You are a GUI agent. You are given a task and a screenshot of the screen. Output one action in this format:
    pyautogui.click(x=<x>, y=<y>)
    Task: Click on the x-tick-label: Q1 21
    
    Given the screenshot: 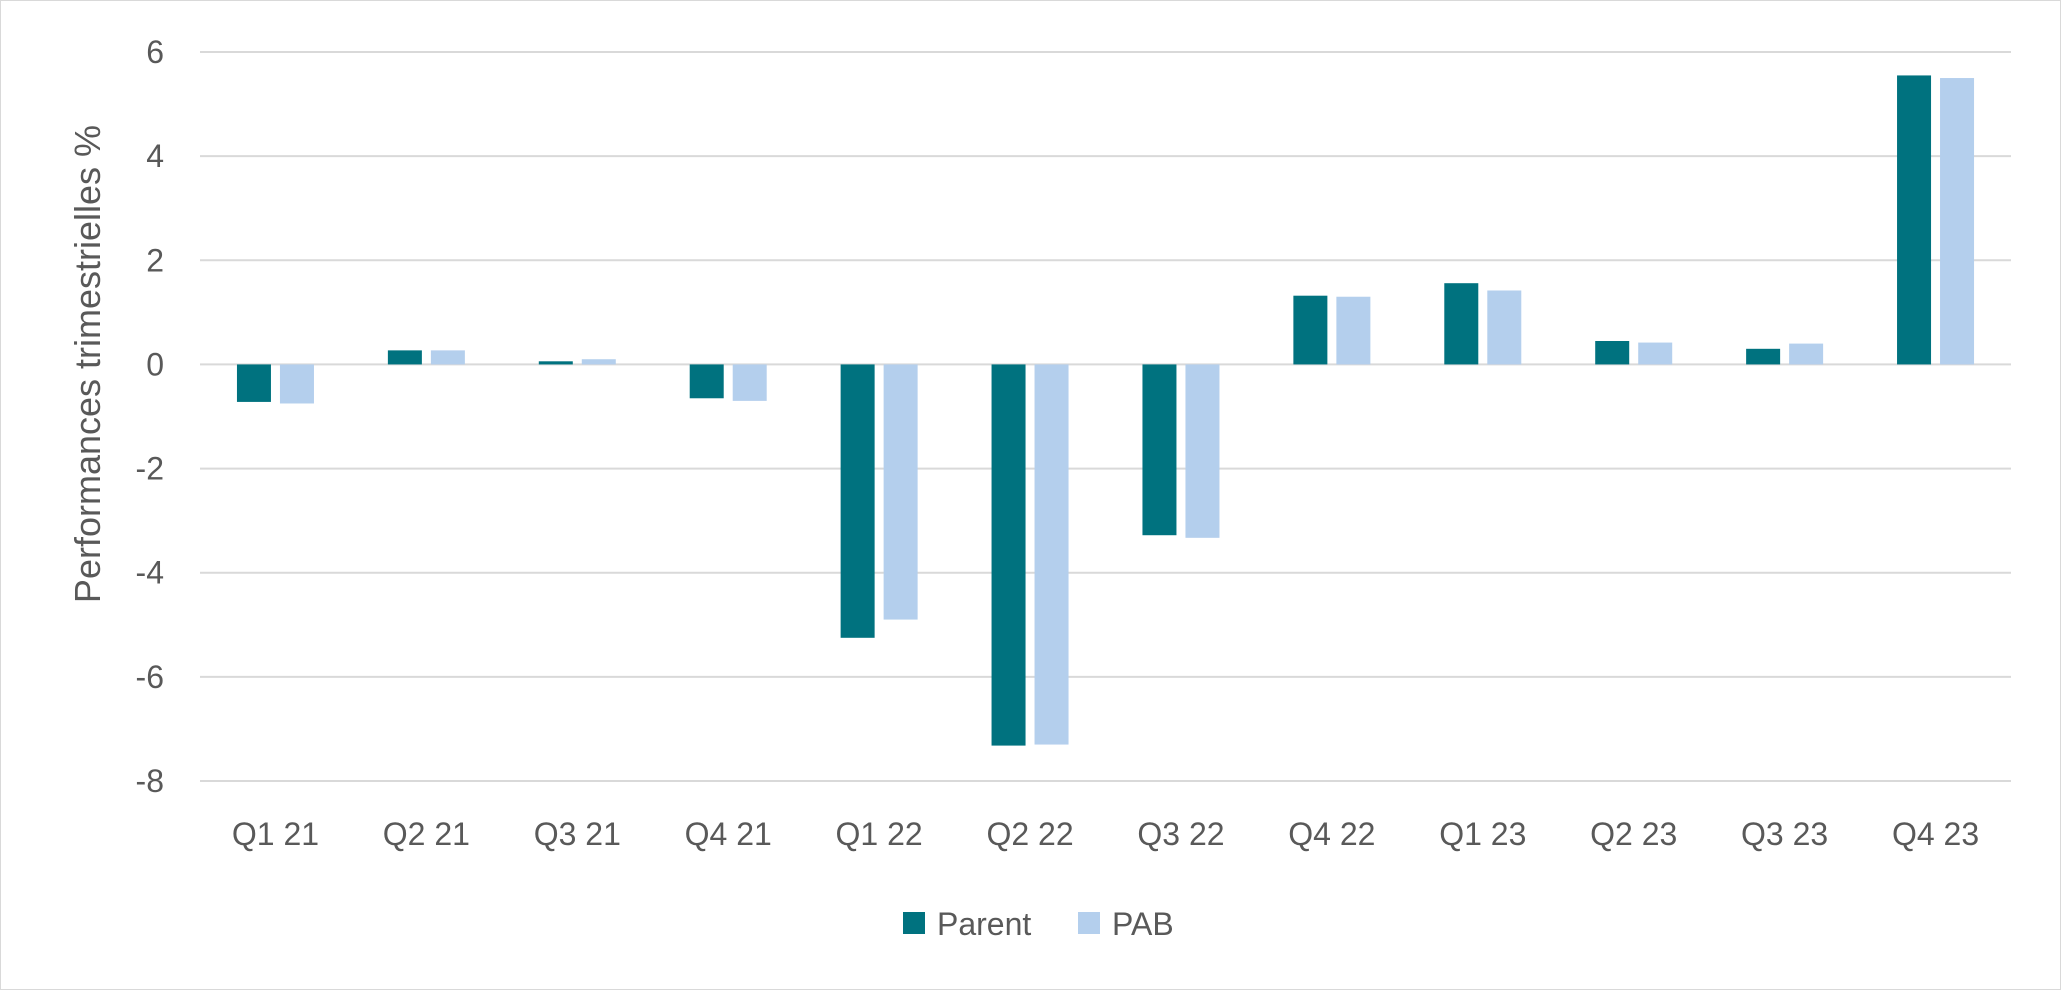 What is the action you would take?
    pyautogui.click(x=275, y=834)
    